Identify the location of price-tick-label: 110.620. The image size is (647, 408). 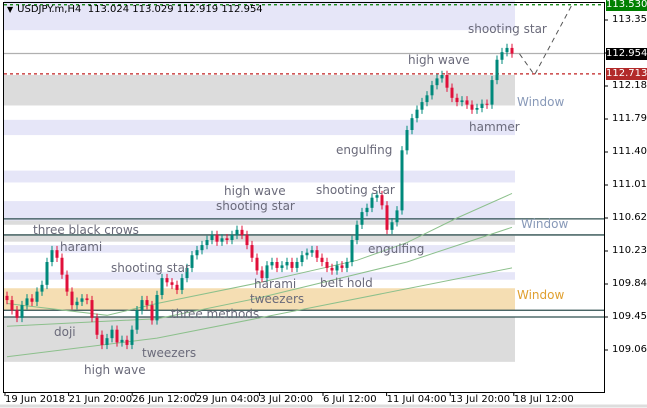
(629, 217).